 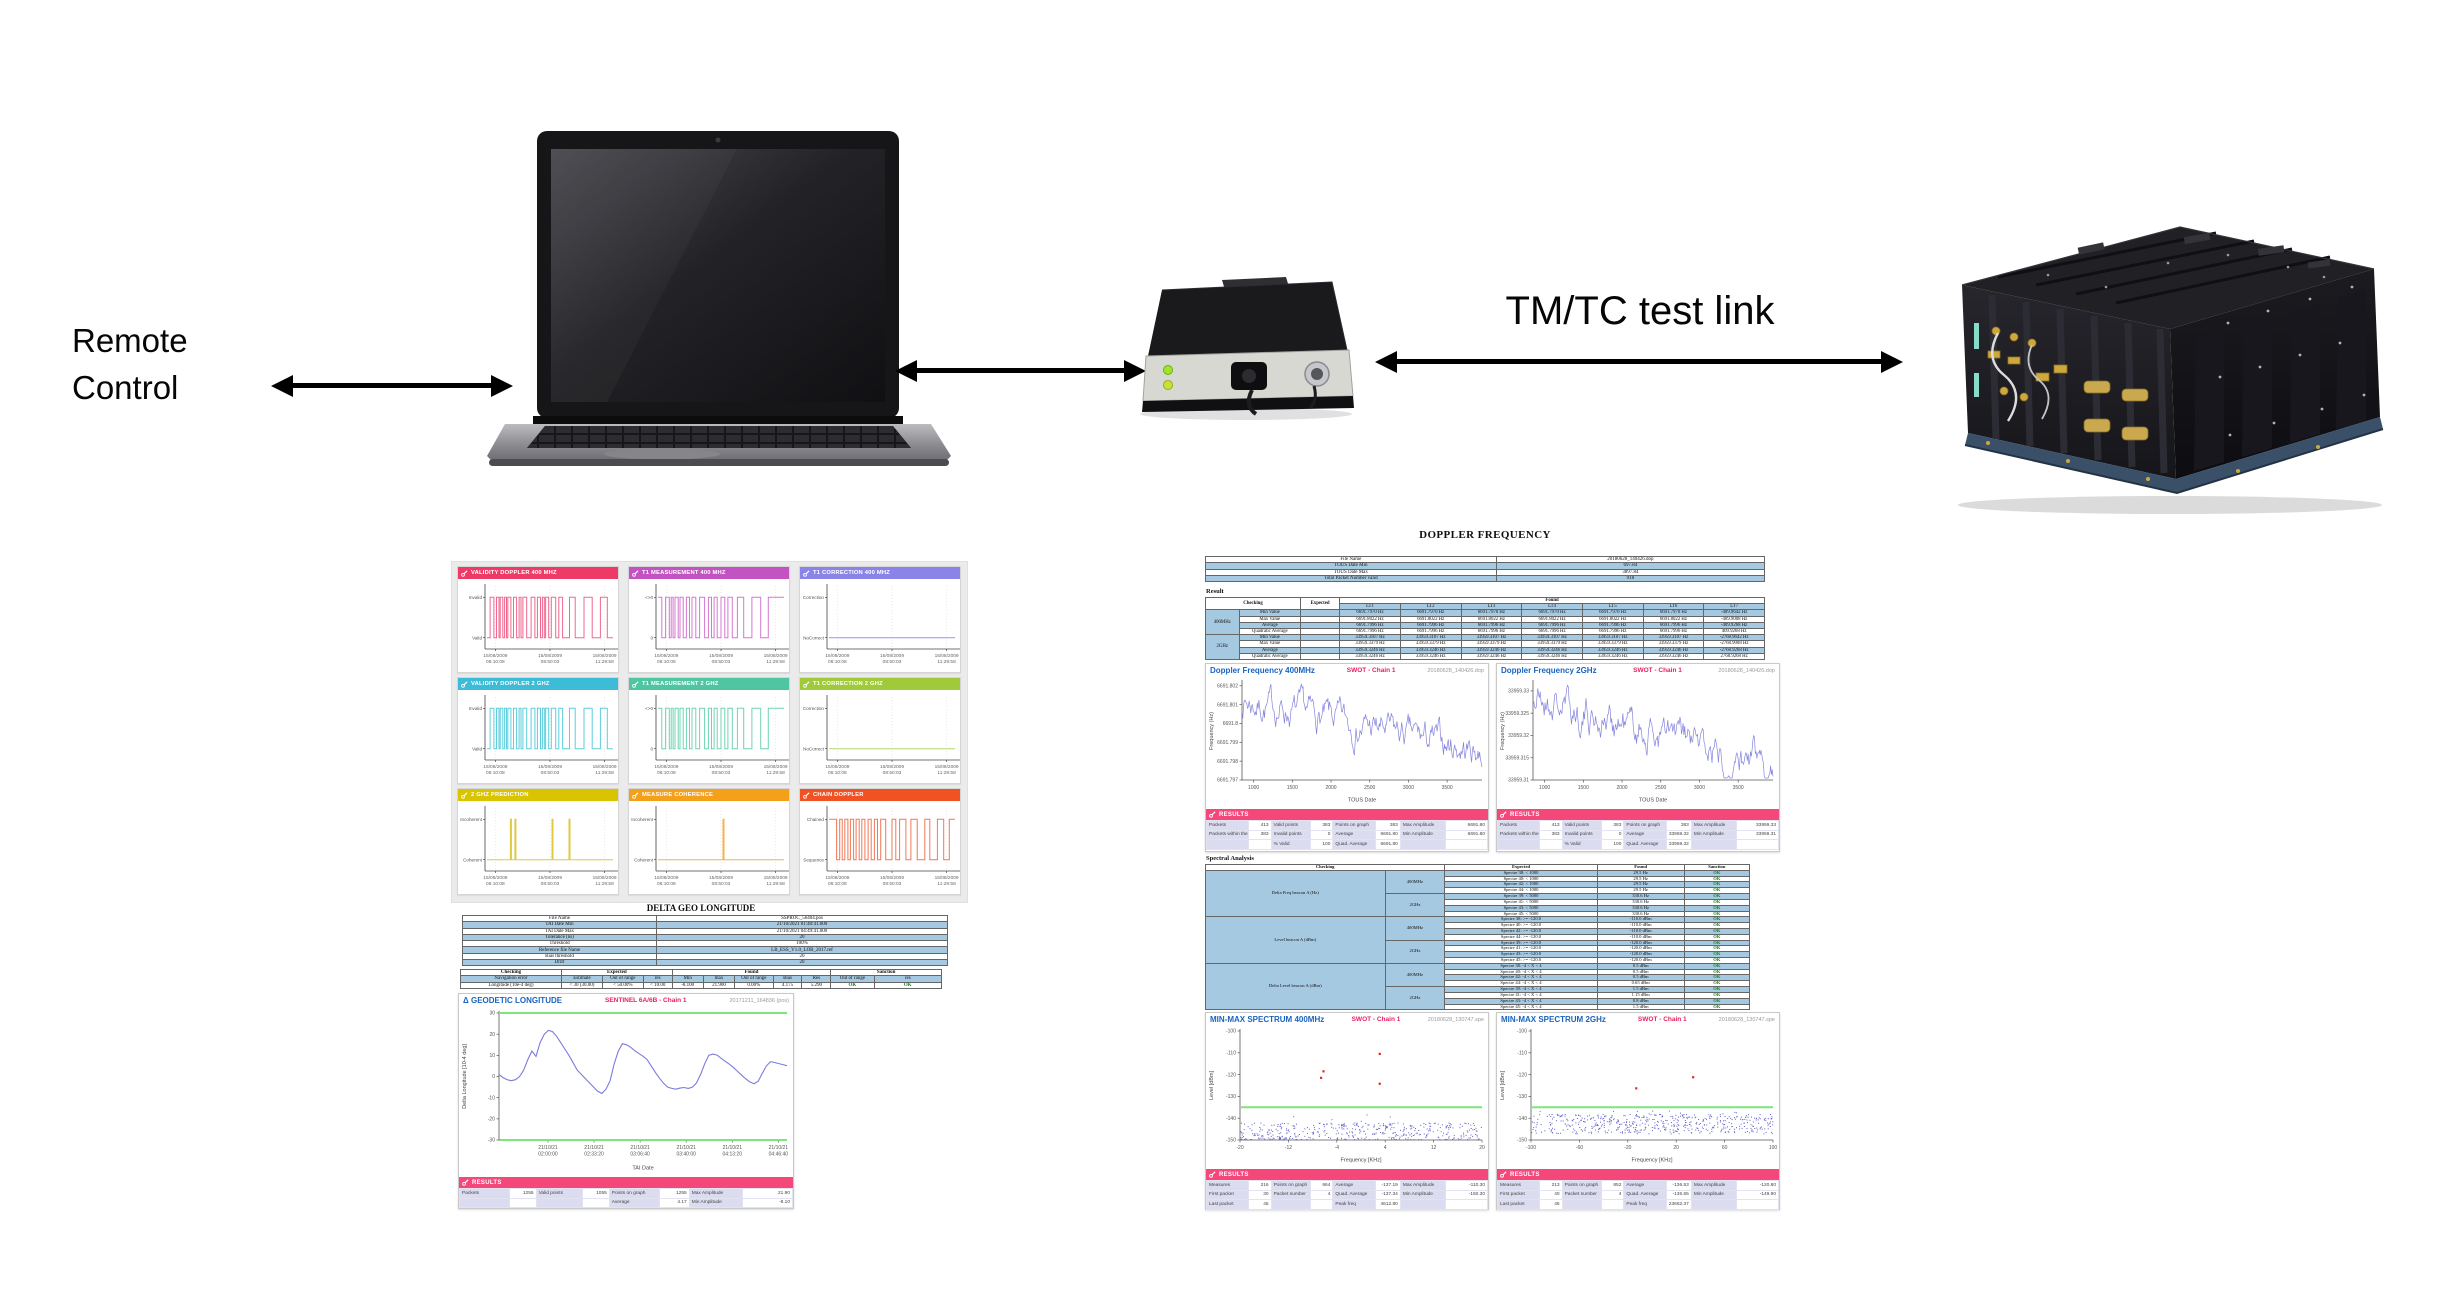 I want to click on stats-row: % Valid 100 Quad. Average 6691.80, so click(x=1347, y=844).